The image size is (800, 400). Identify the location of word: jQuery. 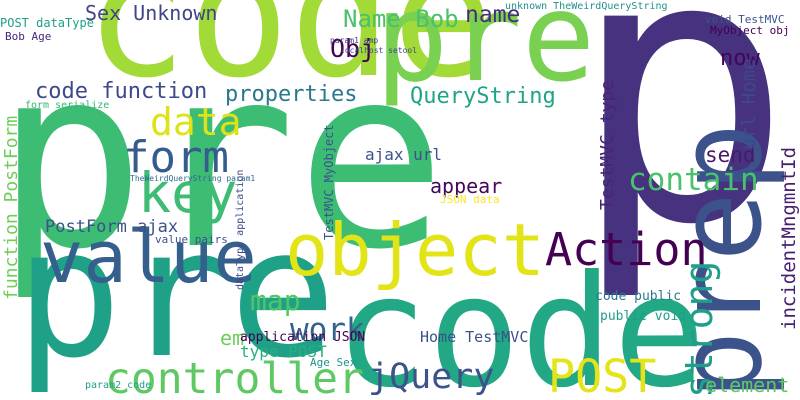
(431, 377).